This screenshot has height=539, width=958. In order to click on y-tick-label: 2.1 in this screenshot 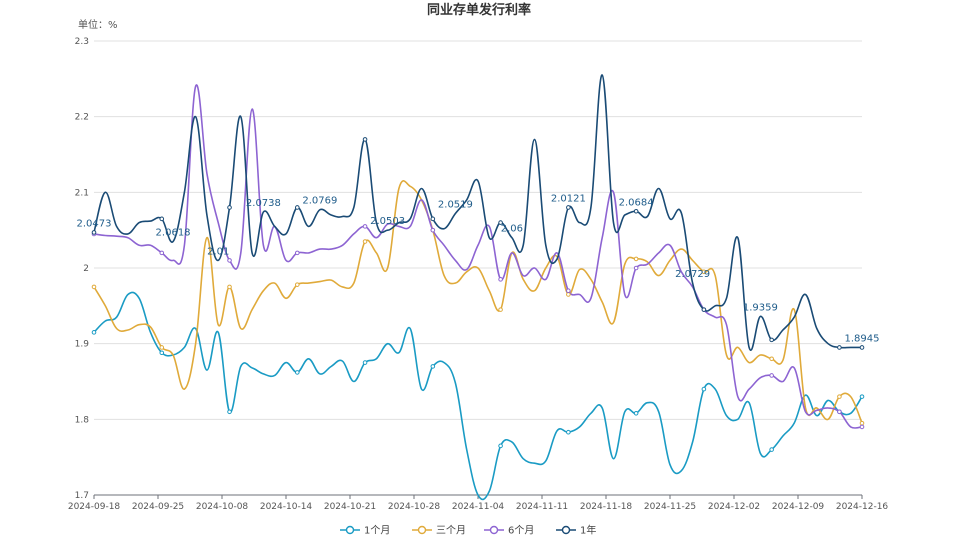, I will do `click(82, 193)`.